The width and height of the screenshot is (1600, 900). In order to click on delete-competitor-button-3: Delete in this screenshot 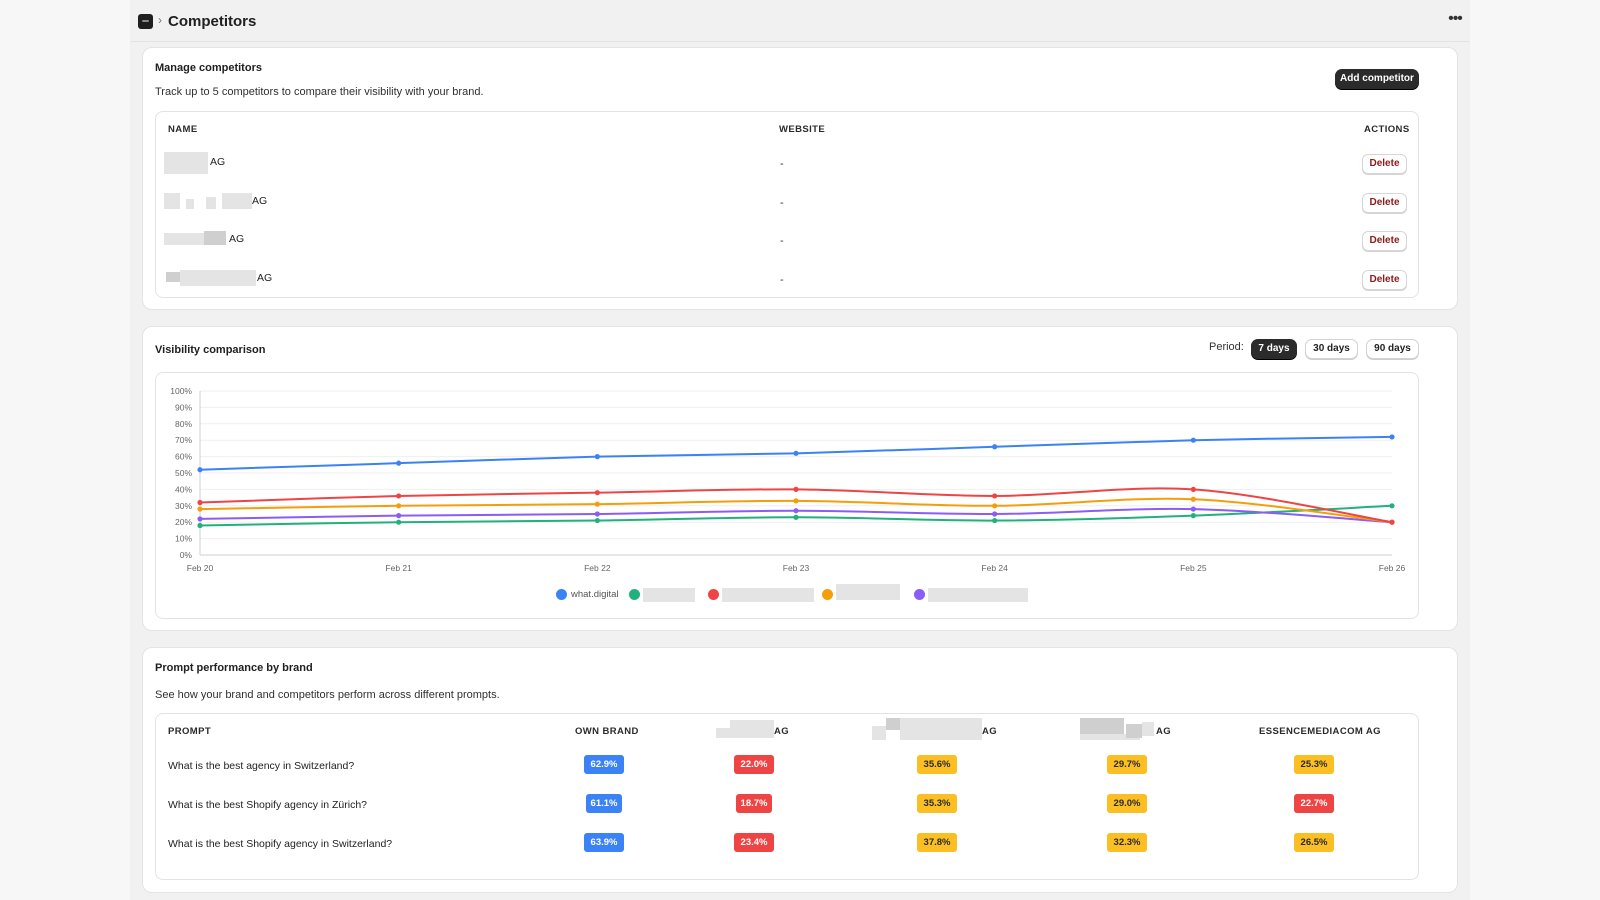, I will do `click(1384, 241)`.